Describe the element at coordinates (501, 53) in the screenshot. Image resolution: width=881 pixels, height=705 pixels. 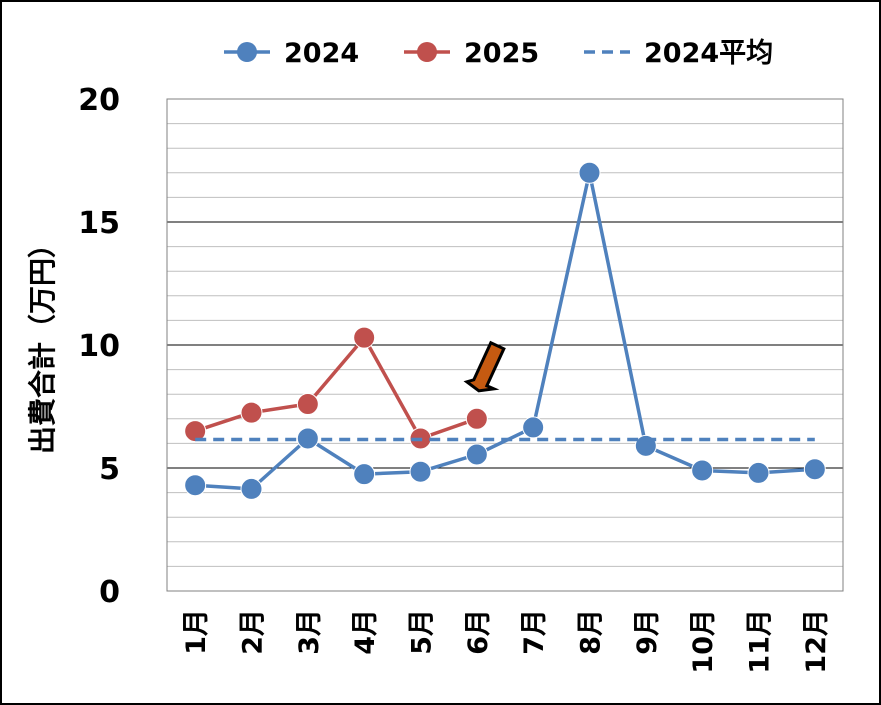
I see `legend-label-2025: 2025` at that location.